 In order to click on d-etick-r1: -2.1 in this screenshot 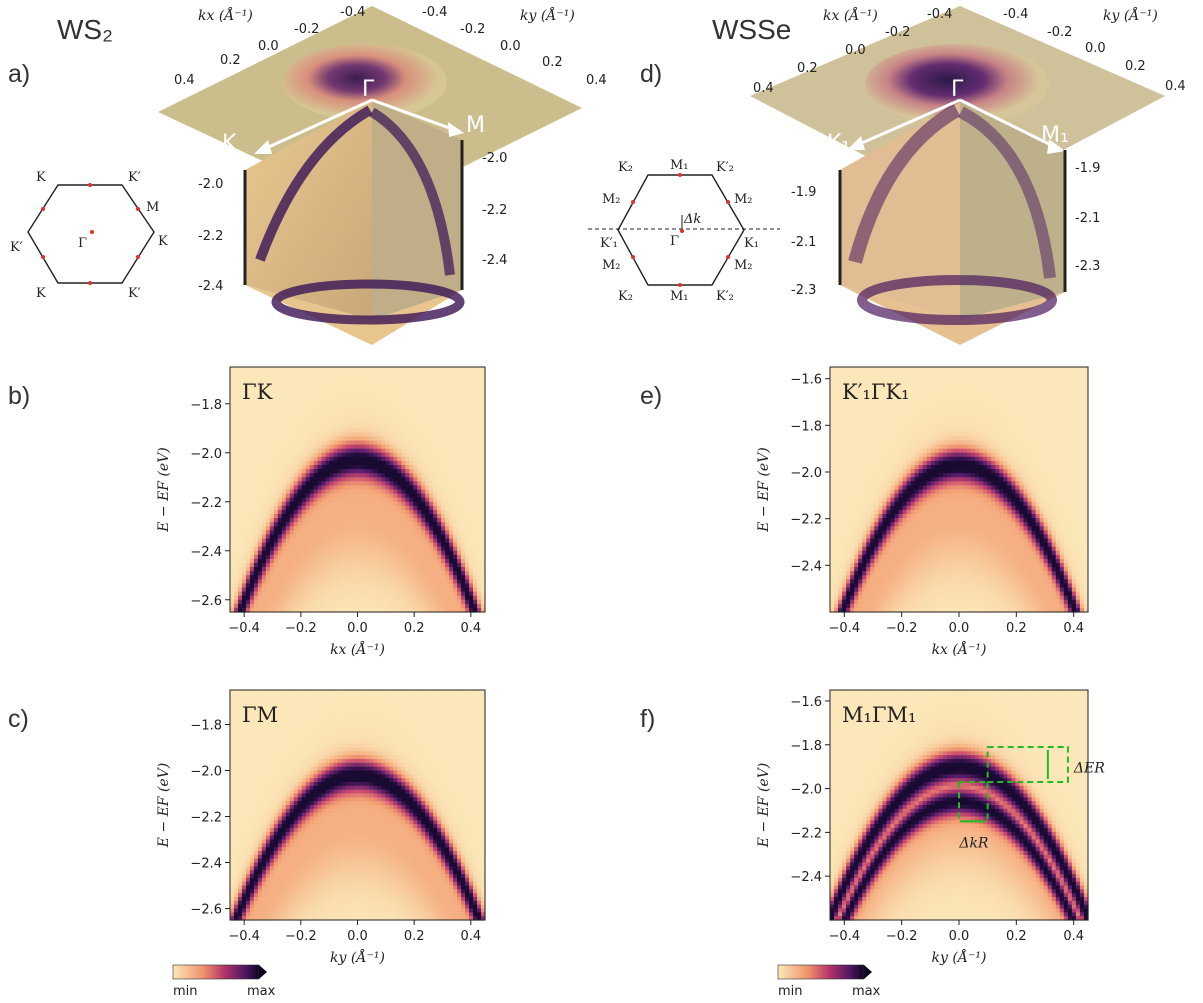, I will do `click(1087, 218)`.